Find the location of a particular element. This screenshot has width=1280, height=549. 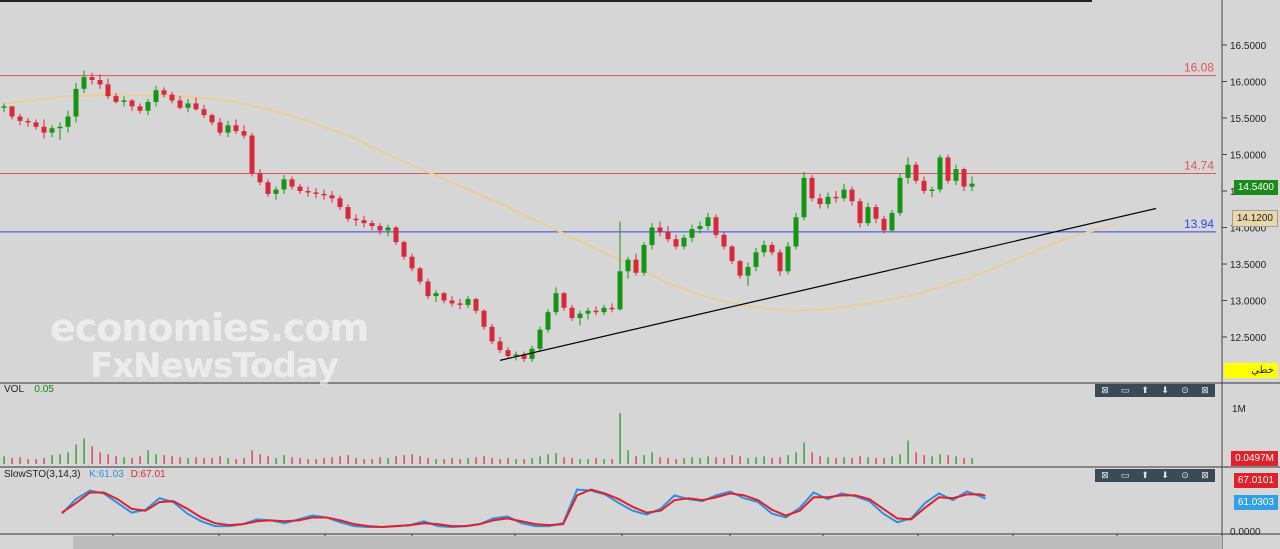

volume-label: VOL is located at coordinates (14, 389).